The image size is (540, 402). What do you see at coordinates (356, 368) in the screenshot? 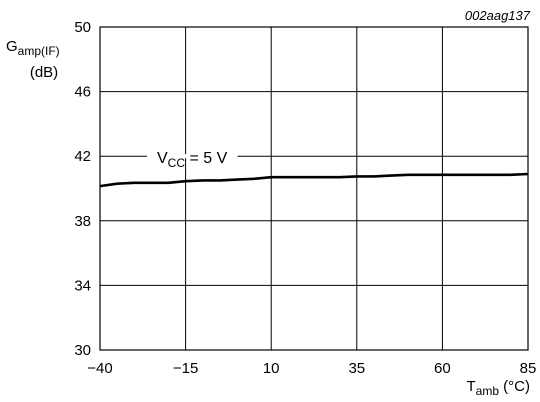
I see `x-tick-label: 35` at bounding box center [356, 368].